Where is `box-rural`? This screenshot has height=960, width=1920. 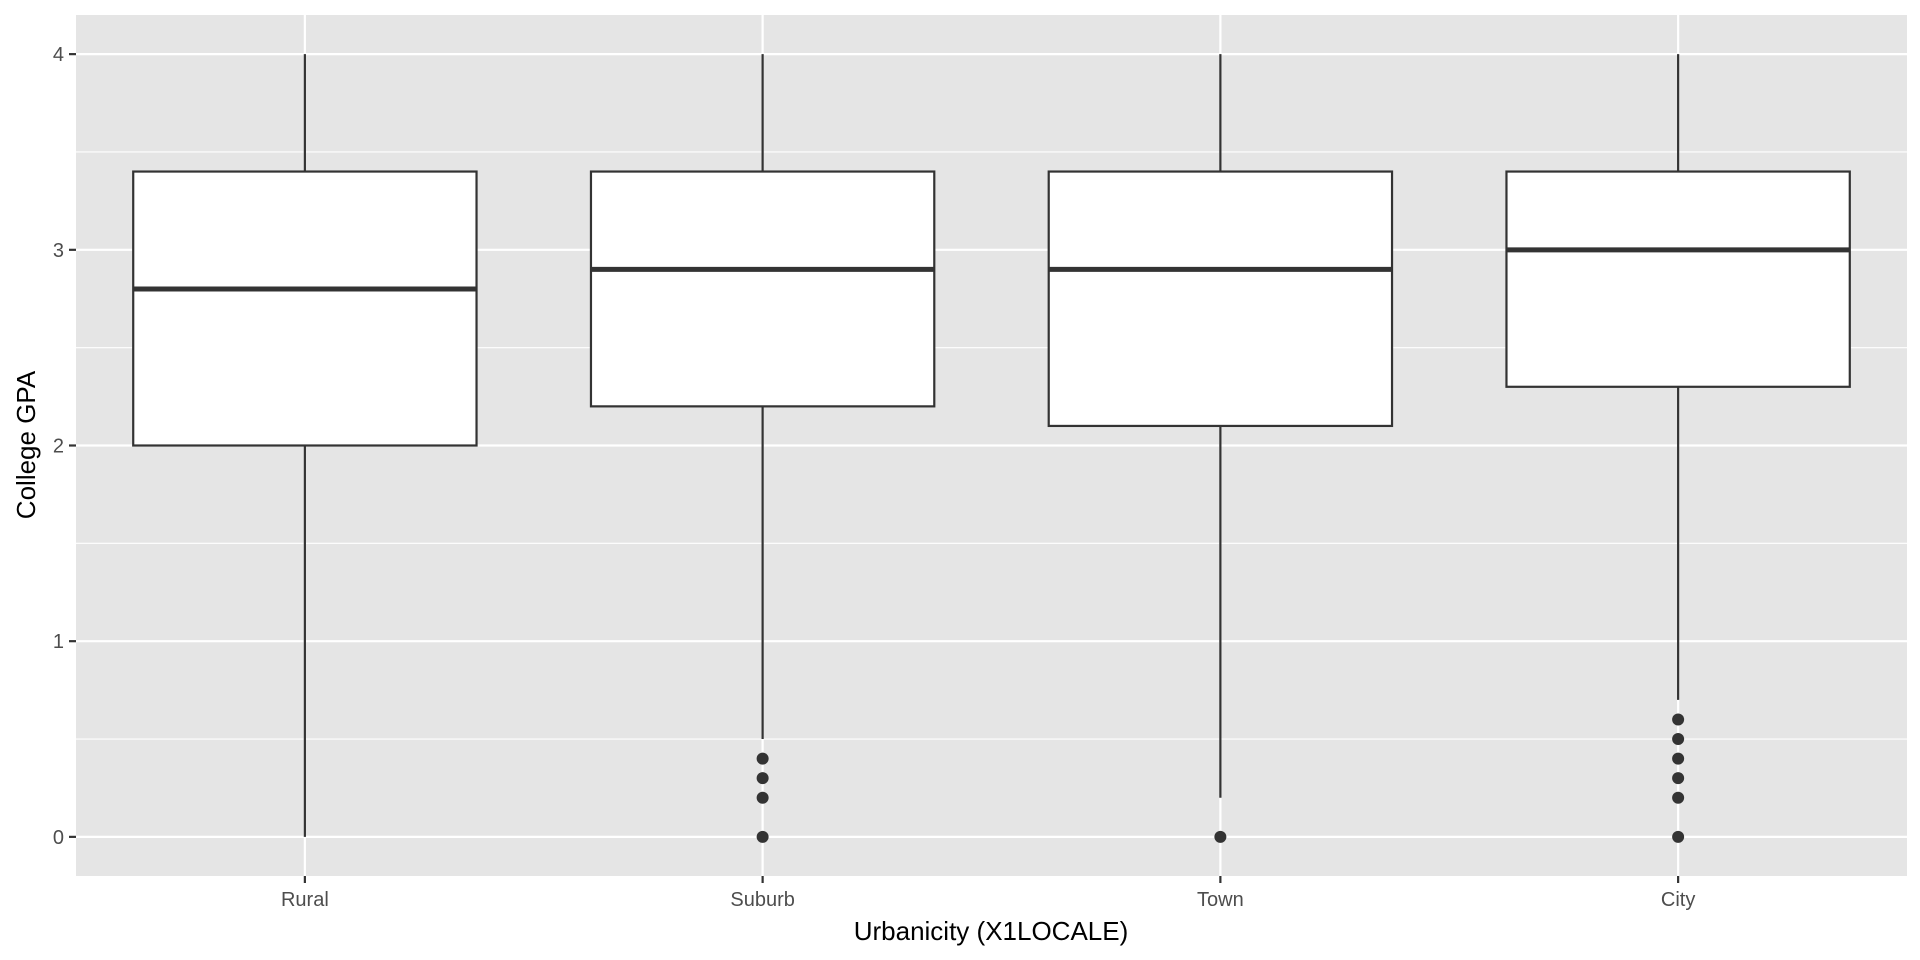
box-rural is located at coordinates (305, 445).